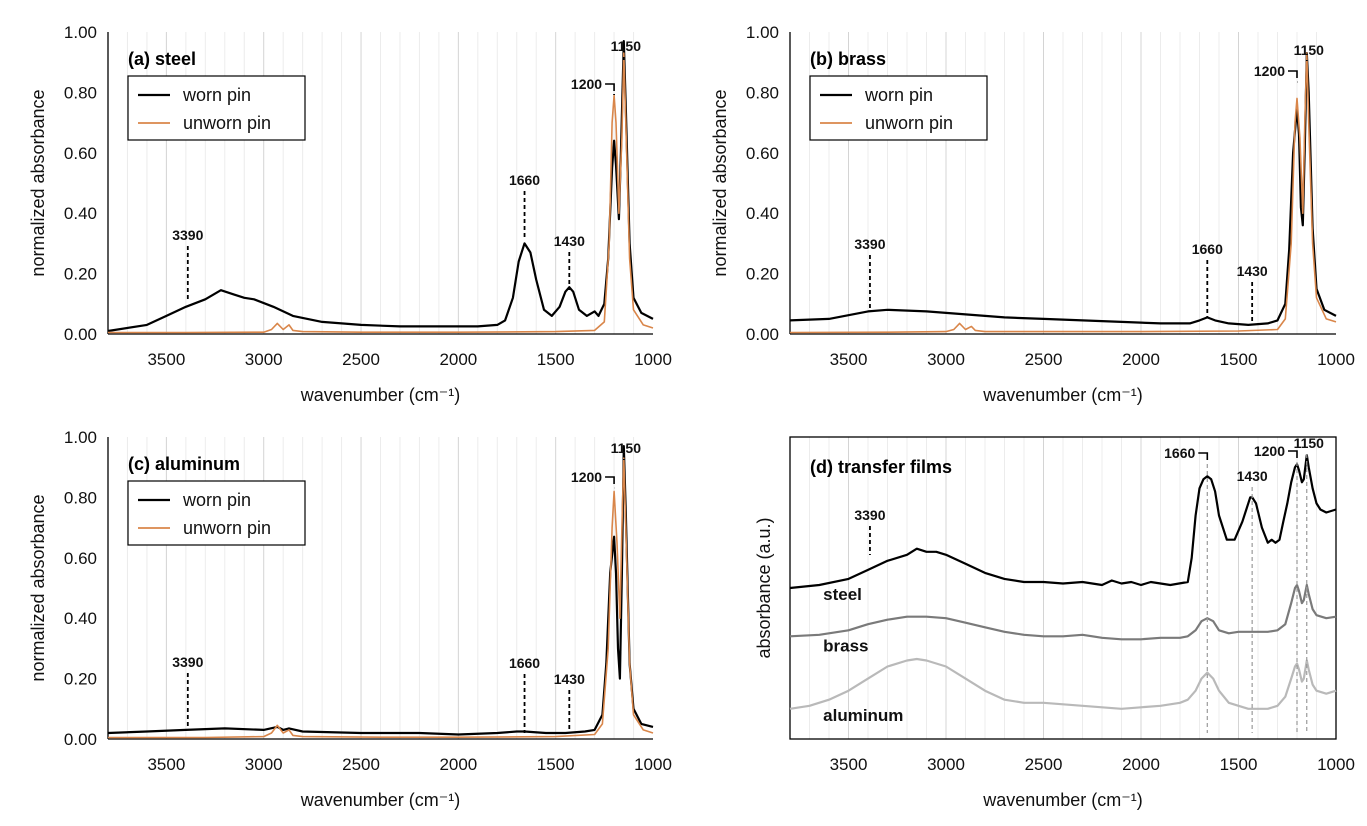  Describe the element at coordinates (842, 594) in the screenshot. I see `series-label: steel` at that location.